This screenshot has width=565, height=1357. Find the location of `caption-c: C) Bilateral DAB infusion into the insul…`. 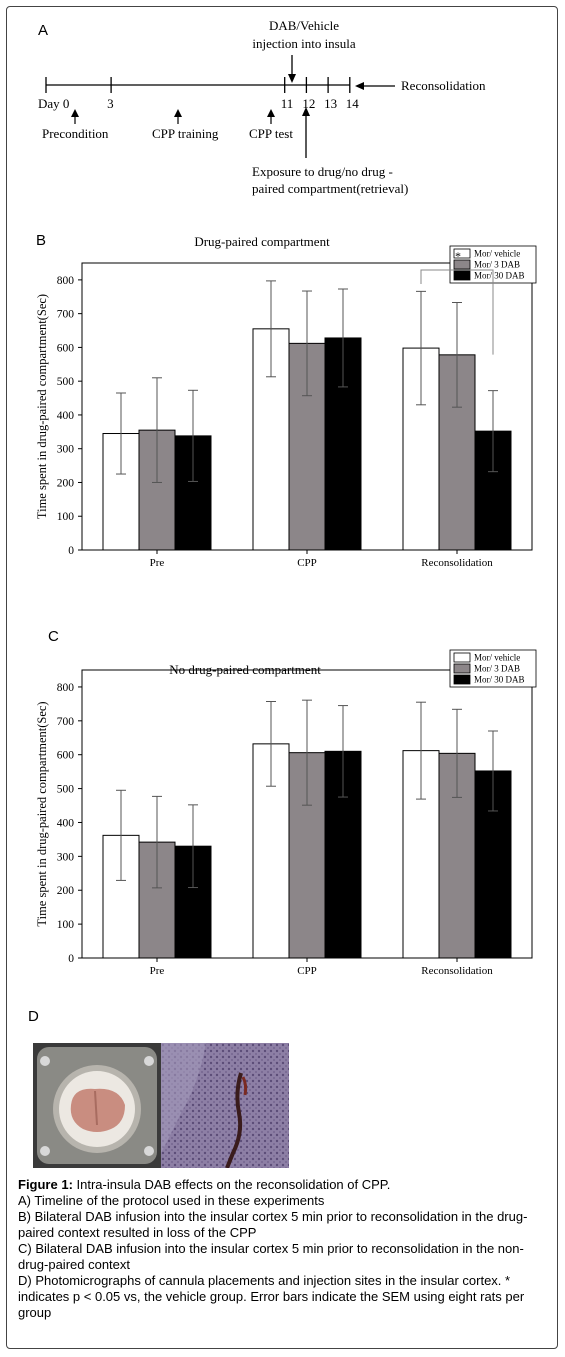

caption-c: C) Bilateral DAB infusion into the insul… is located at coordinates (271, 1256).